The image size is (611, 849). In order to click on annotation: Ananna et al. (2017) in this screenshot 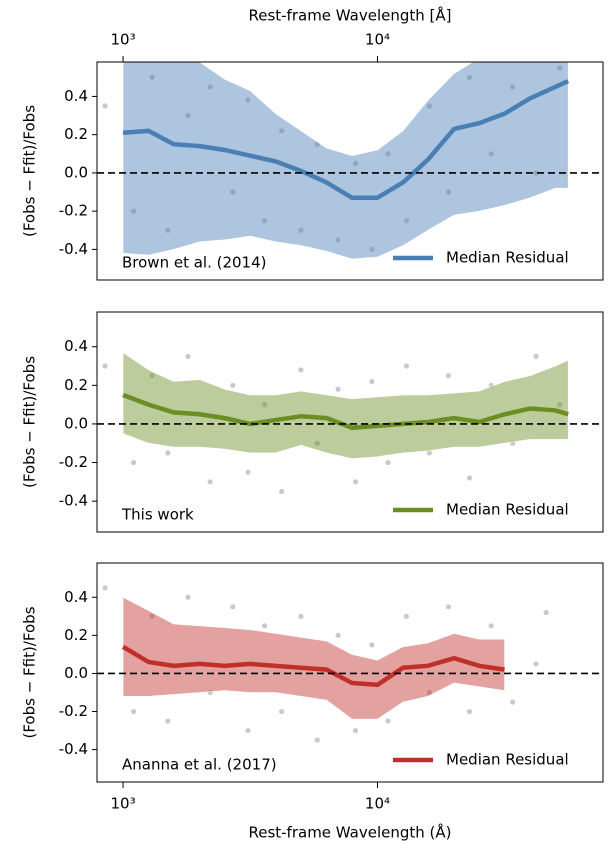, I will do `click(199, 765)`.